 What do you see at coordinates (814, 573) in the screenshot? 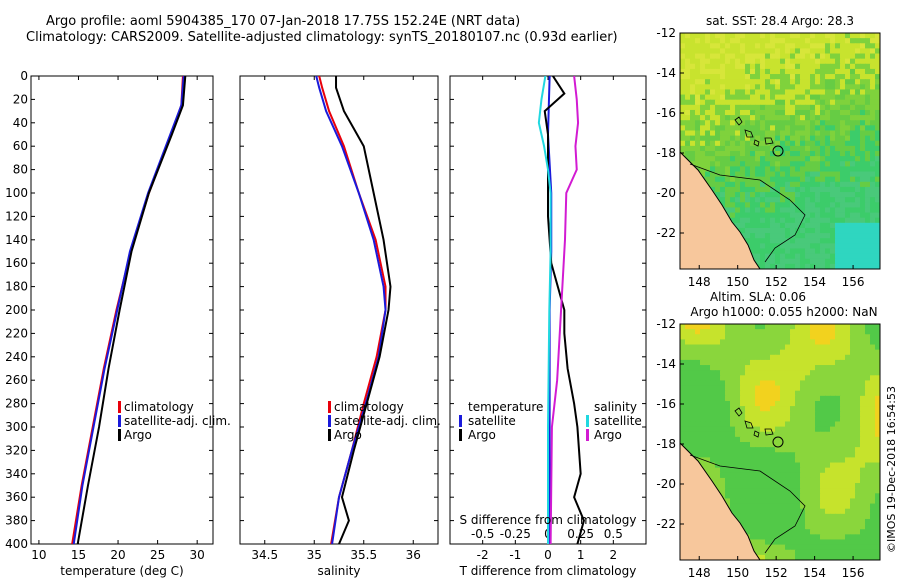
I see `map-x-tick-label: 154` at bounding box center [814, 573].